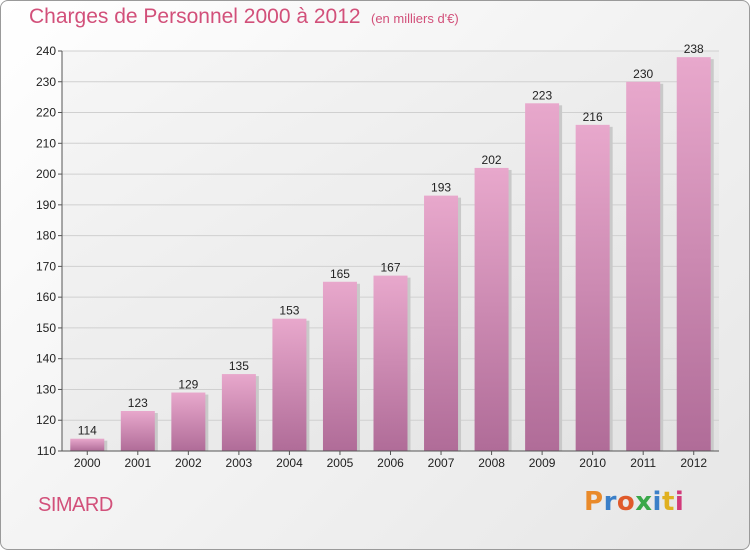 Image resolution: width=750 pixels, height=550 pixels. Describe the element at coordinates (542, 95) in the screenshot. I see `data-label: 223` at that location.